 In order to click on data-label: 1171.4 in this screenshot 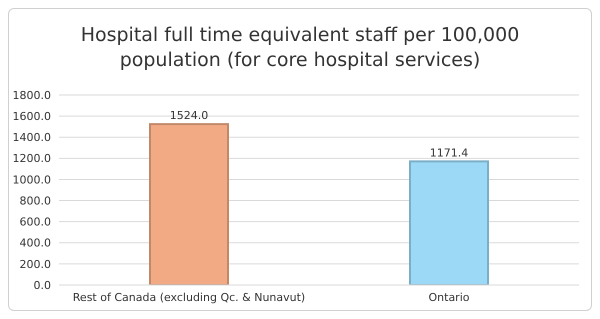, I will do `click(449, 153)`.